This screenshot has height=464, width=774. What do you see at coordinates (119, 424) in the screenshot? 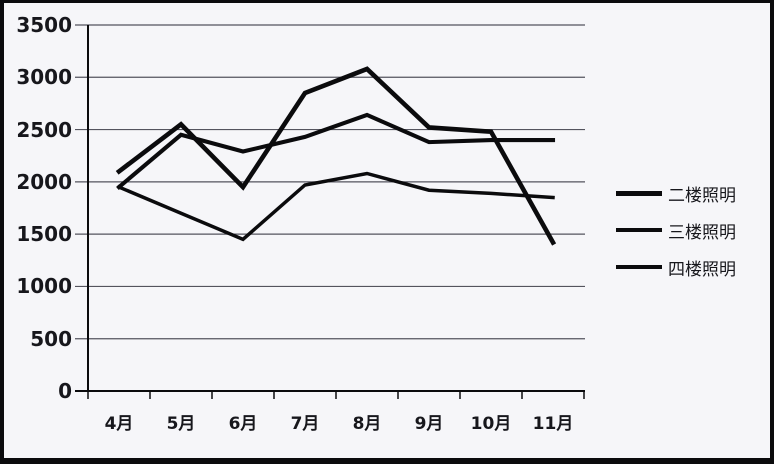
I see `x-tick-label: 4月` at bounding box center [119, 424].